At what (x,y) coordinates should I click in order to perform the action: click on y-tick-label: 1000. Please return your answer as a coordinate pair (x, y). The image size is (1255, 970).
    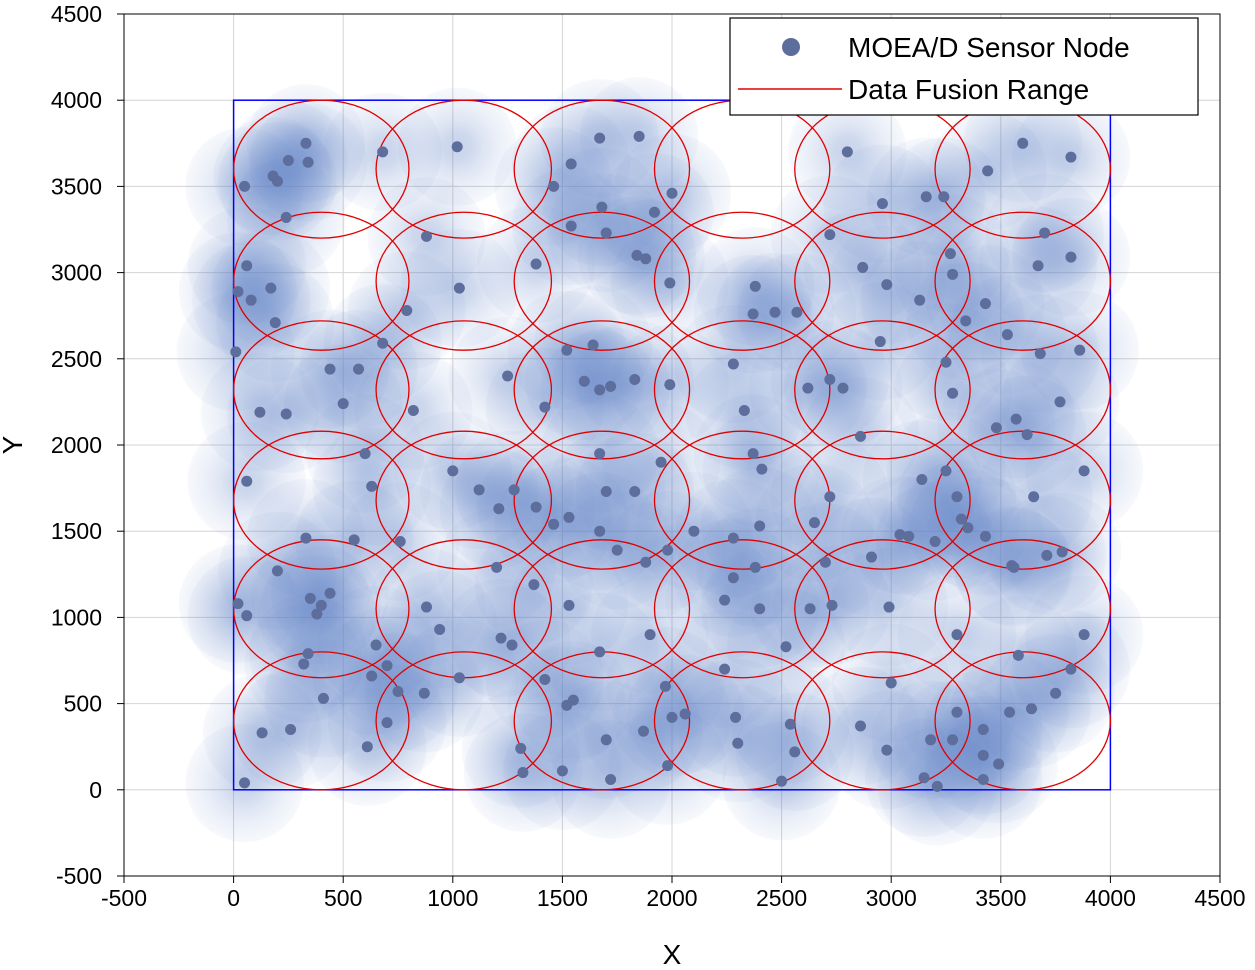
    Looking at the image, I should click on (76, 617).